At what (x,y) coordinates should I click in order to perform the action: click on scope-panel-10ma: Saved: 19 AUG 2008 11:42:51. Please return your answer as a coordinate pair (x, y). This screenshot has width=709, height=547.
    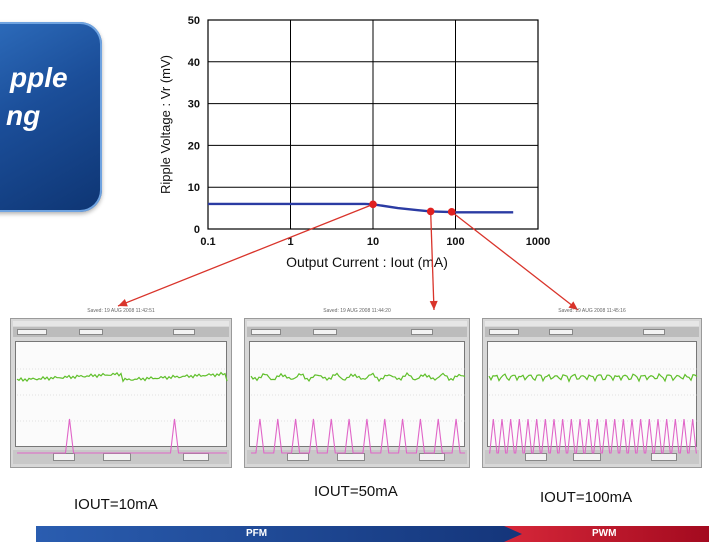
    Looking at the image, I should click on (121, 388).